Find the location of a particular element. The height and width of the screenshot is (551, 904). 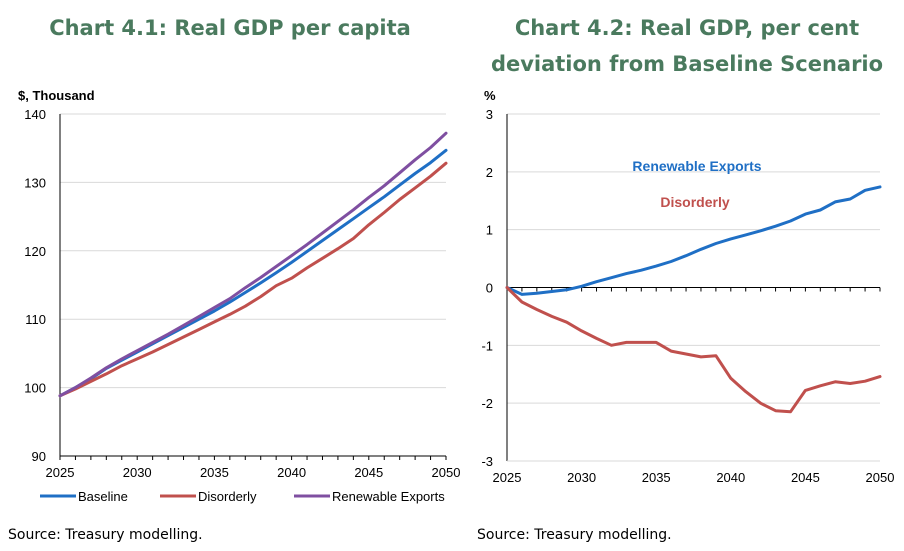

legend-label: Baseline is located at coordinates (103, 496).